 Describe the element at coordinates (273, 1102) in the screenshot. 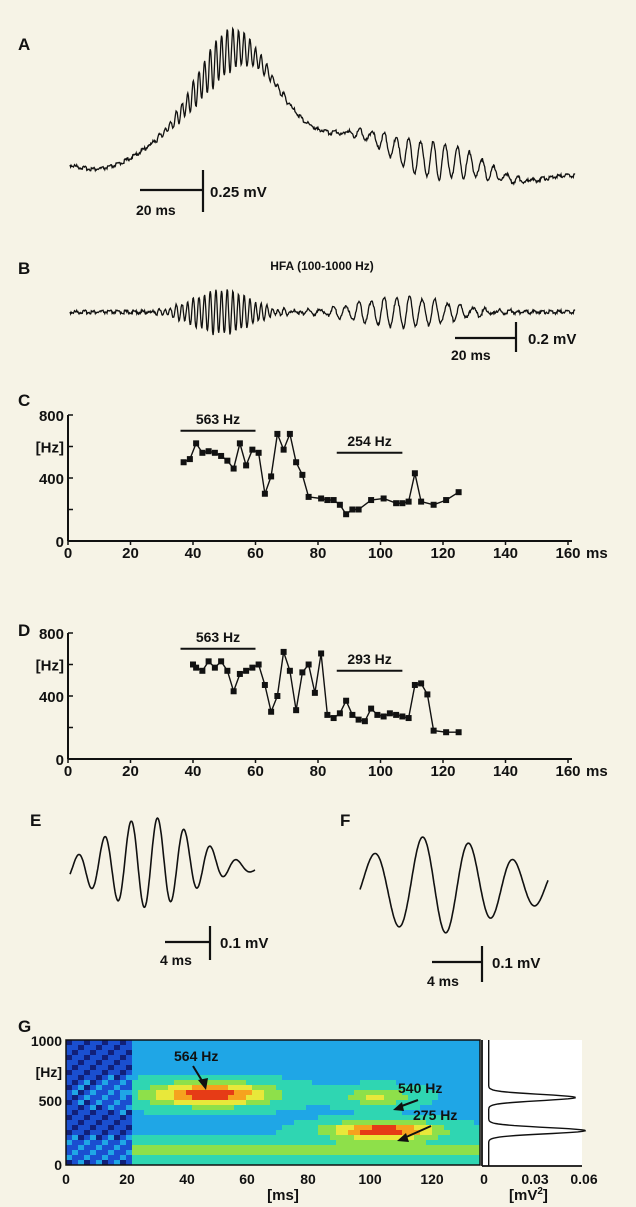

I see `spectrogram` at that location.